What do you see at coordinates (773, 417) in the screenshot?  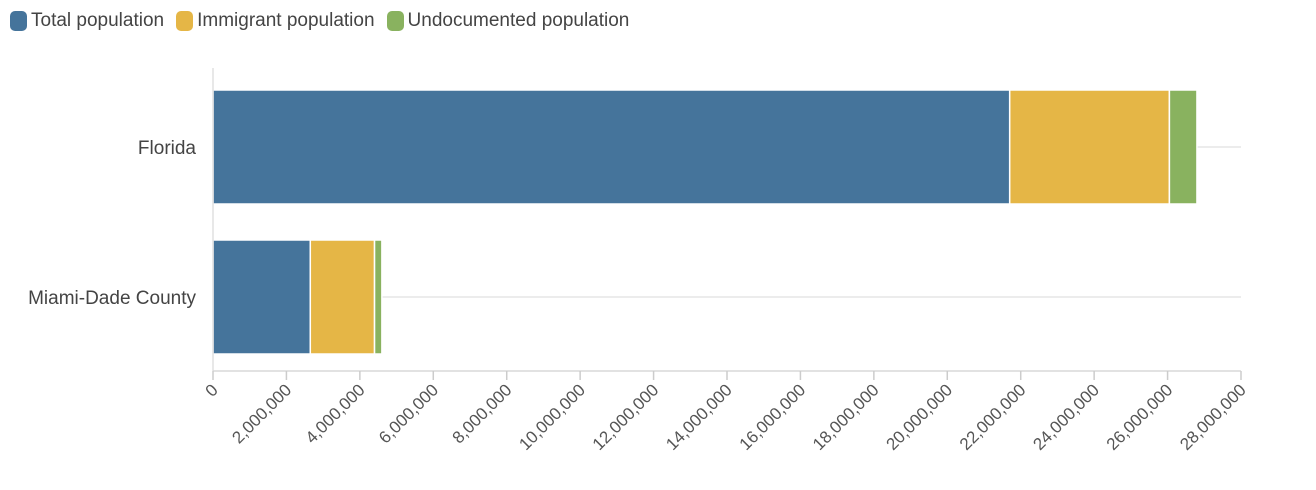 I see `x-tick-label: 16,000,000` at bounding box center [773, 417].